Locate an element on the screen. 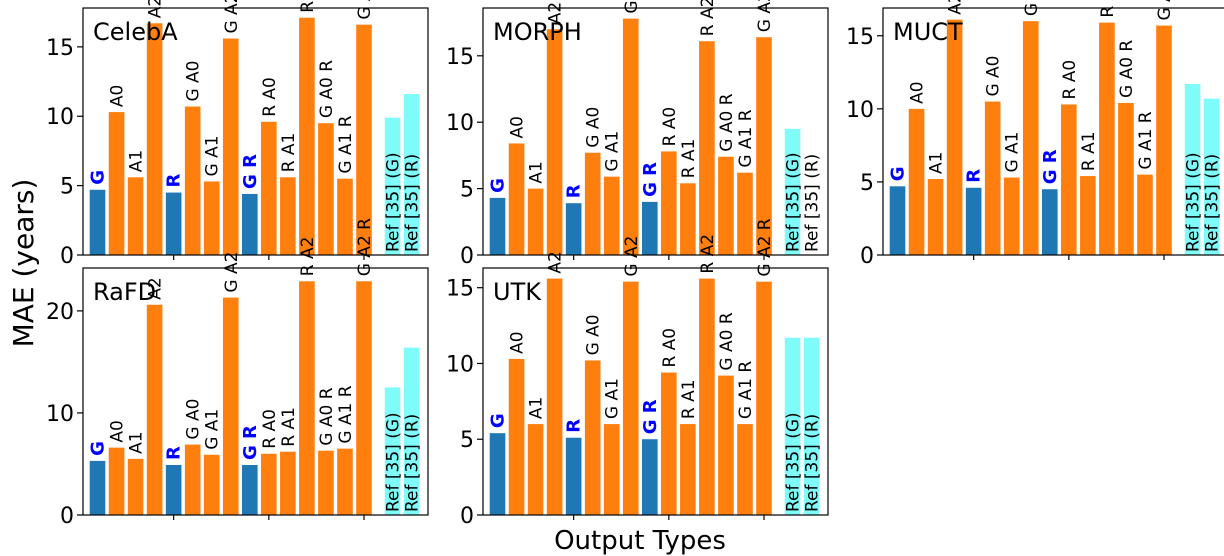 The width and height of the screenshot is (1224, 556). bar-label: R A0 is located at coordinates (670, 348).